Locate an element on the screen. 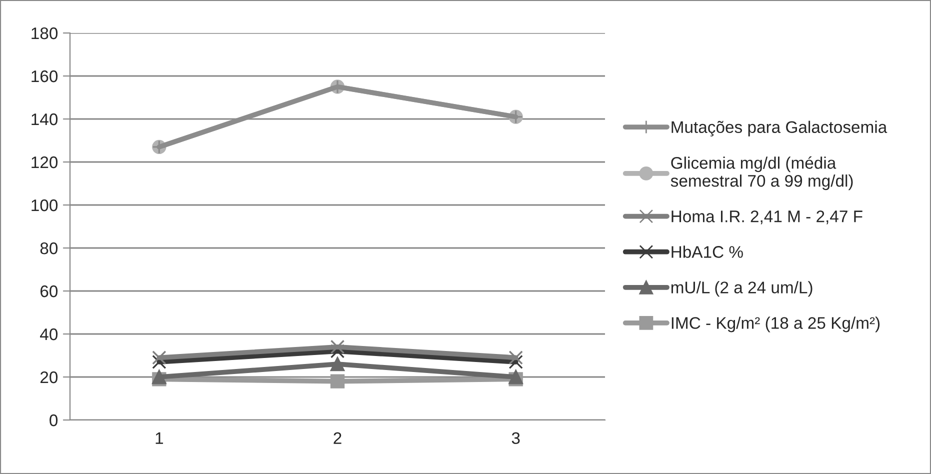  y-tick-label: 40 is located at coordinates (49, 334).